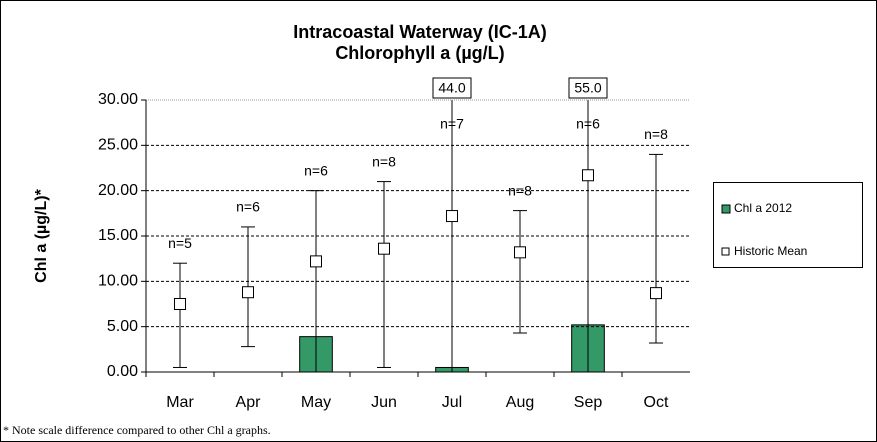 Image resolution: width=877 pixels, height=442 pixels. Describe the element at coordinates (520, 402) in the screenshot. I see `x-tick-label: Aug` at that location.